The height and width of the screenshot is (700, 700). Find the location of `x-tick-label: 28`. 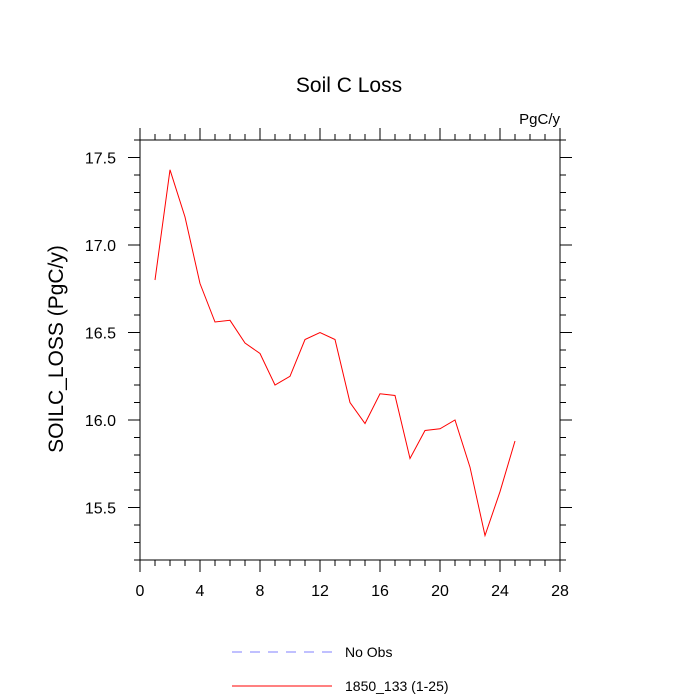

x-tick-label: 28 is located at coordinates (560, 591).